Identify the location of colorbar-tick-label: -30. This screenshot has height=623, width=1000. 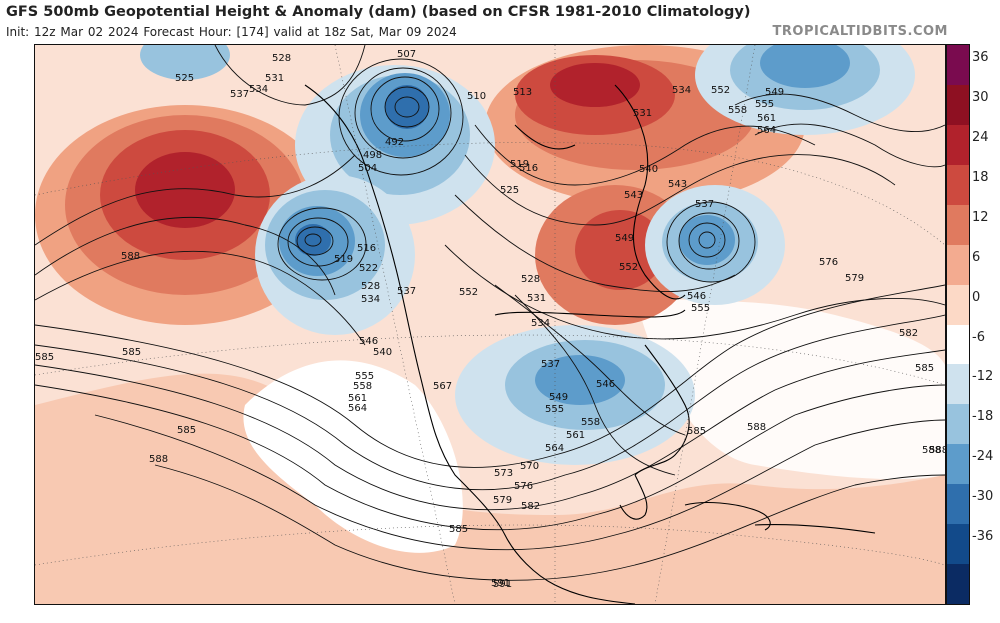
(983, 497).